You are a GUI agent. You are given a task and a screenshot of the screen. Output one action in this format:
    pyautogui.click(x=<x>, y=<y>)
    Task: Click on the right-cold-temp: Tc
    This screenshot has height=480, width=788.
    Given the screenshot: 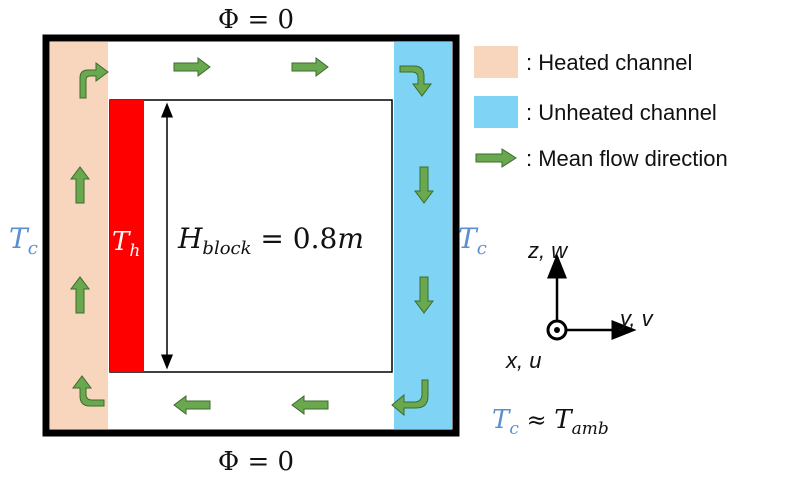 What is the action you would take?
    pyautogui.click(x=472, y=240)
    